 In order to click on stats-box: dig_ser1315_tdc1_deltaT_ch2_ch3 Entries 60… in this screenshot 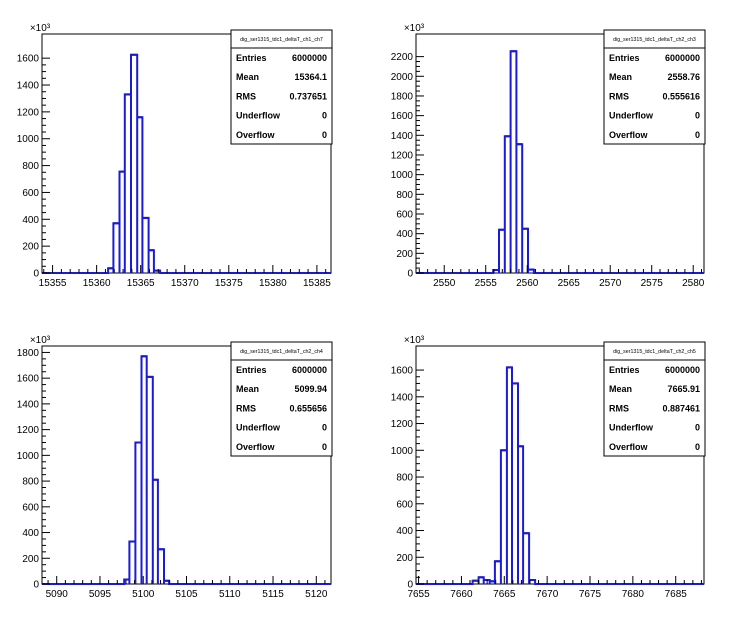, I will do `click(654, 87)`.